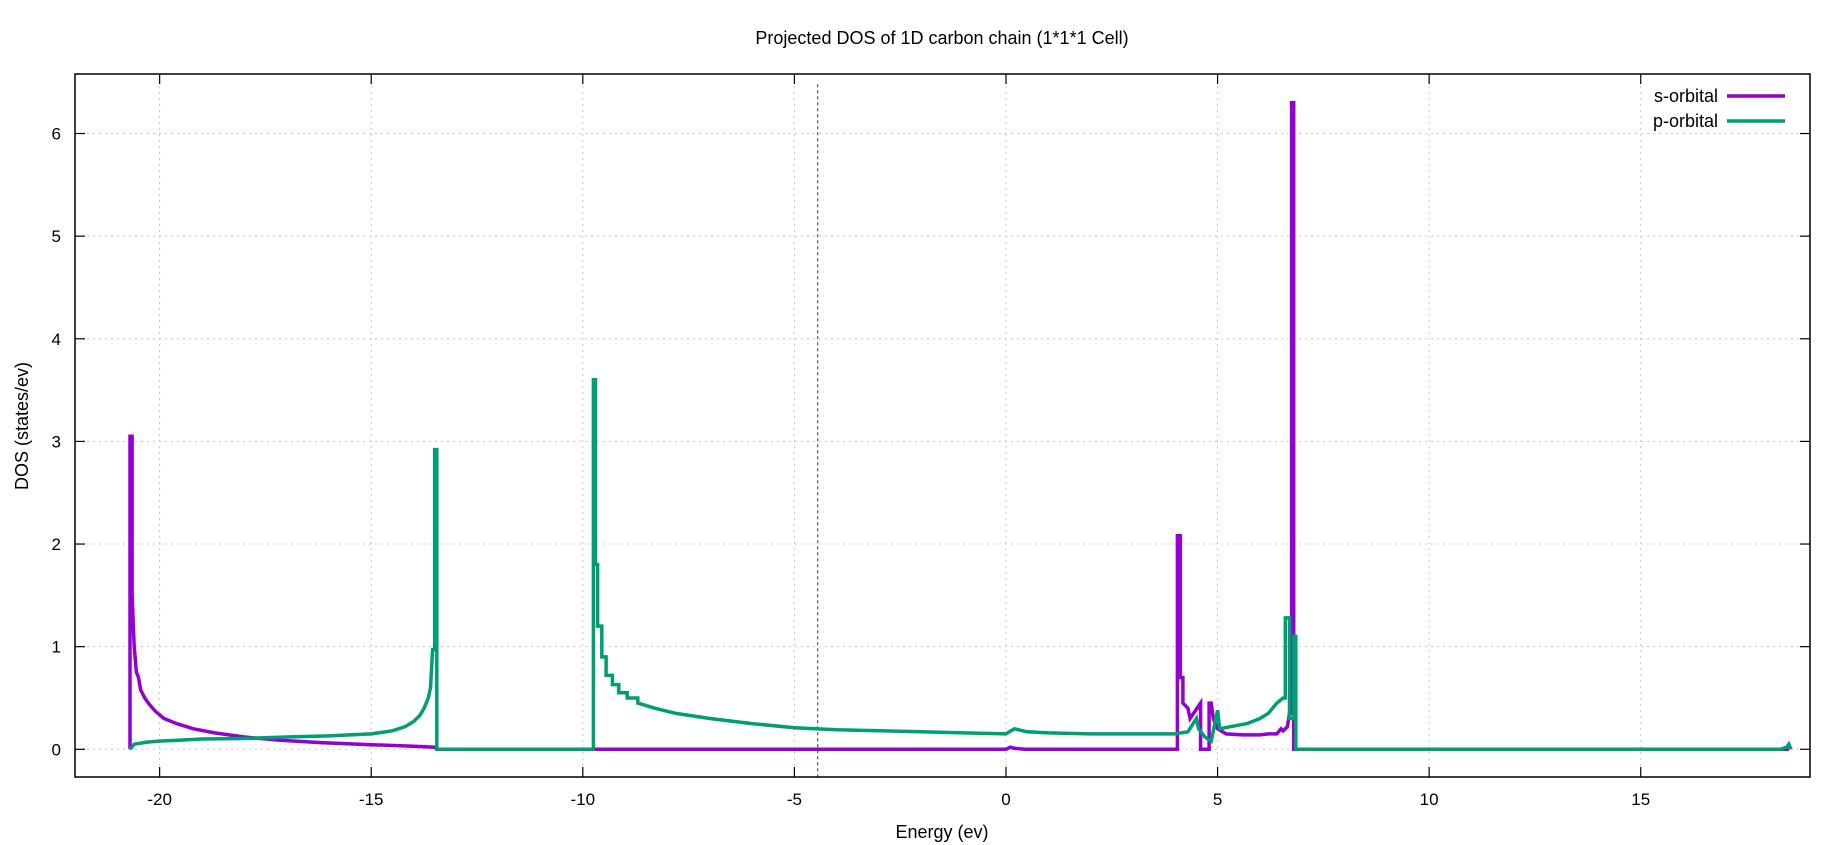 Image resolution: width=1830 pixels, height=845 pixels. I want to click on y-axis-label: DOS (states/ev), so click(22, 426).